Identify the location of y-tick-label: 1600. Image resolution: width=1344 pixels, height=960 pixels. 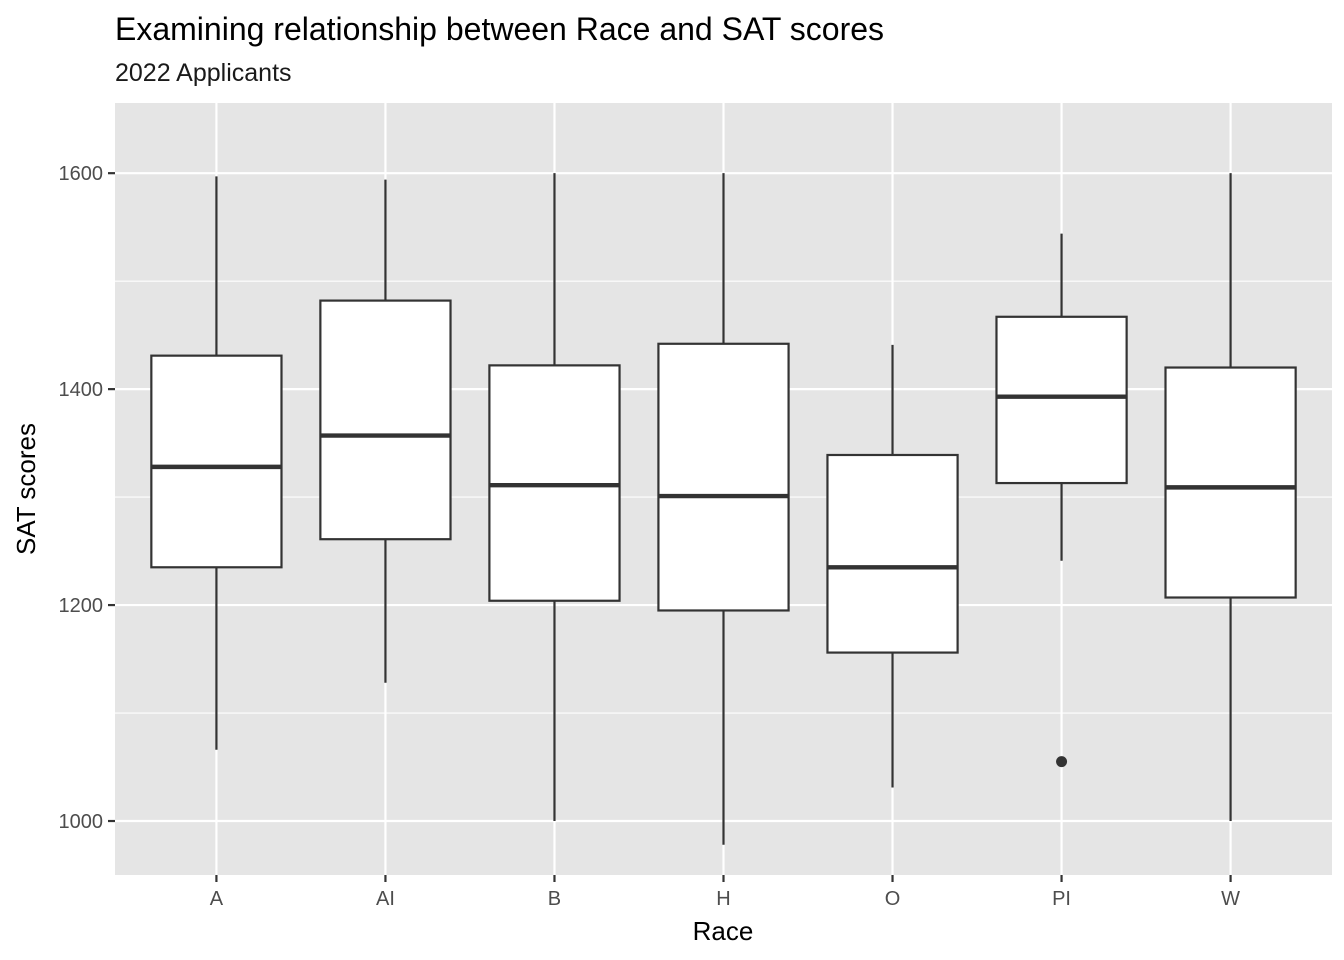
(81, 174).